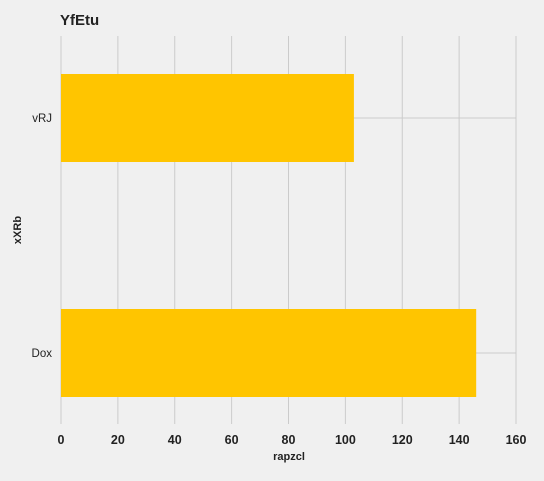 The width and height of the screenshot is (544, 481). What do you see at coordinates (402, 440) in the screenshot?
I see `x-tick-label: 120` at bounding box center [402, 440].